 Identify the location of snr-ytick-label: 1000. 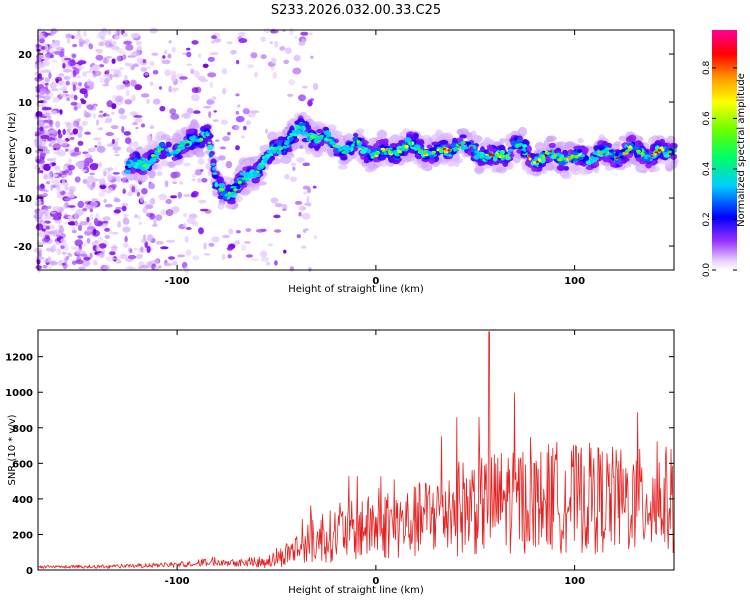
(19, 393).